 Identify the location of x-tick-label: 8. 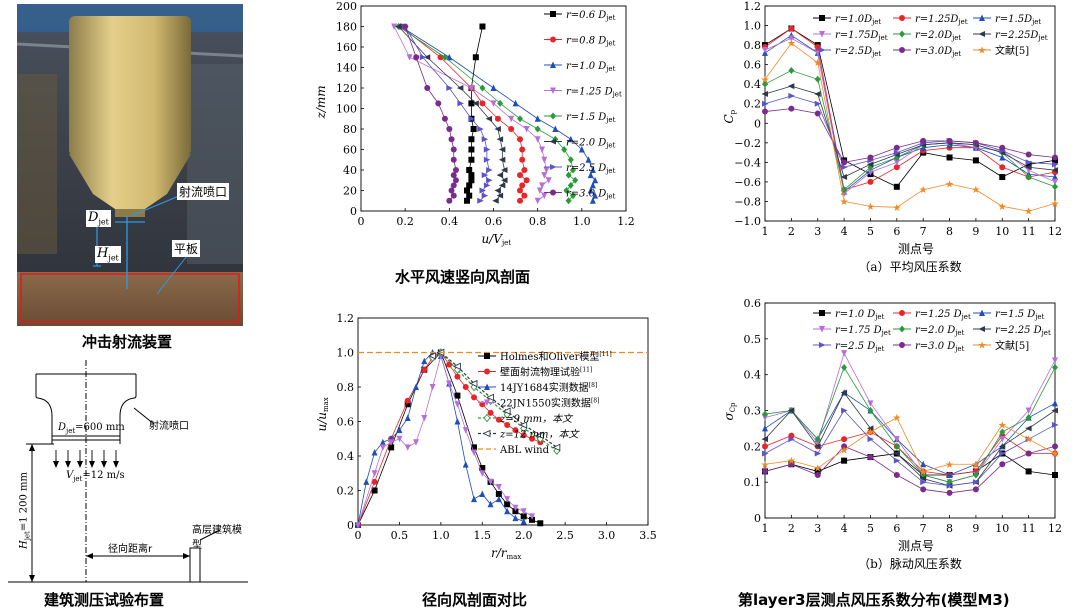
(949, 231).